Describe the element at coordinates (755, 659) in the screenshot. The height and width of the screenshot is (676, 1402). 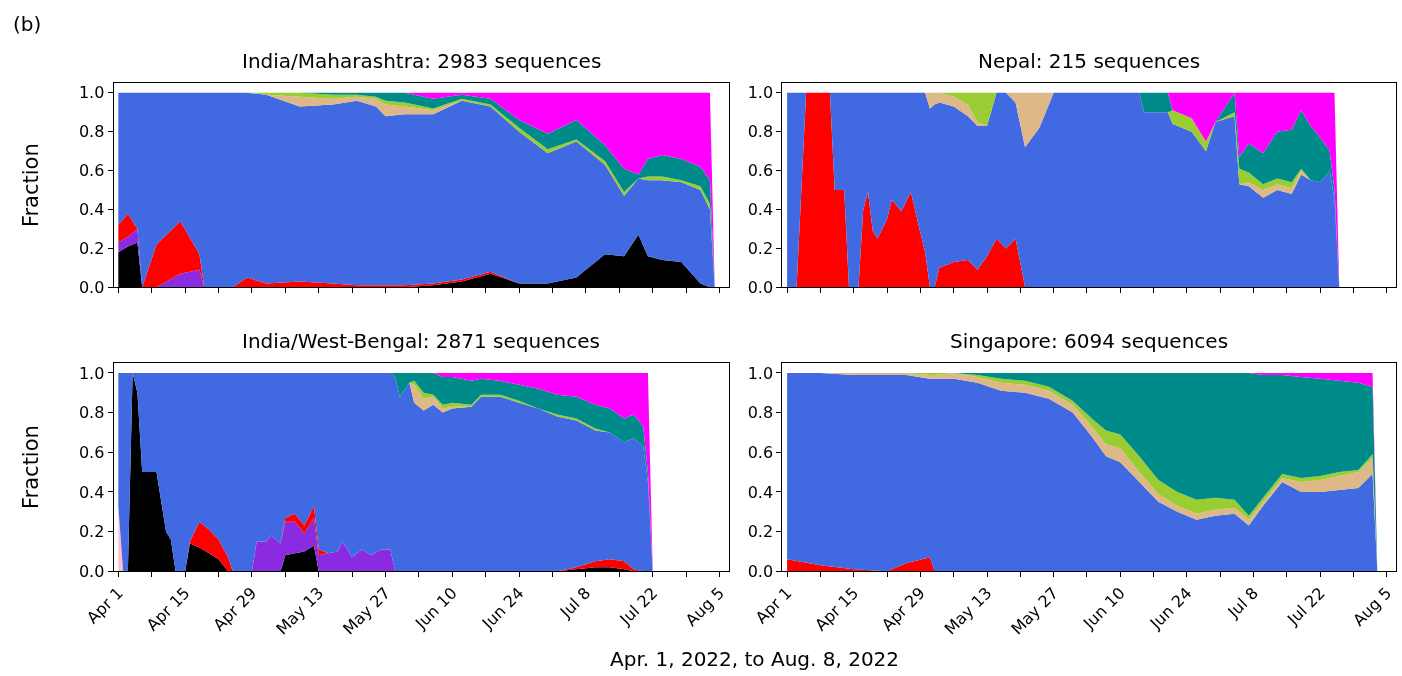
I see `text: Apr. 1, 2022, to Aug. 8, 2022` at that location.